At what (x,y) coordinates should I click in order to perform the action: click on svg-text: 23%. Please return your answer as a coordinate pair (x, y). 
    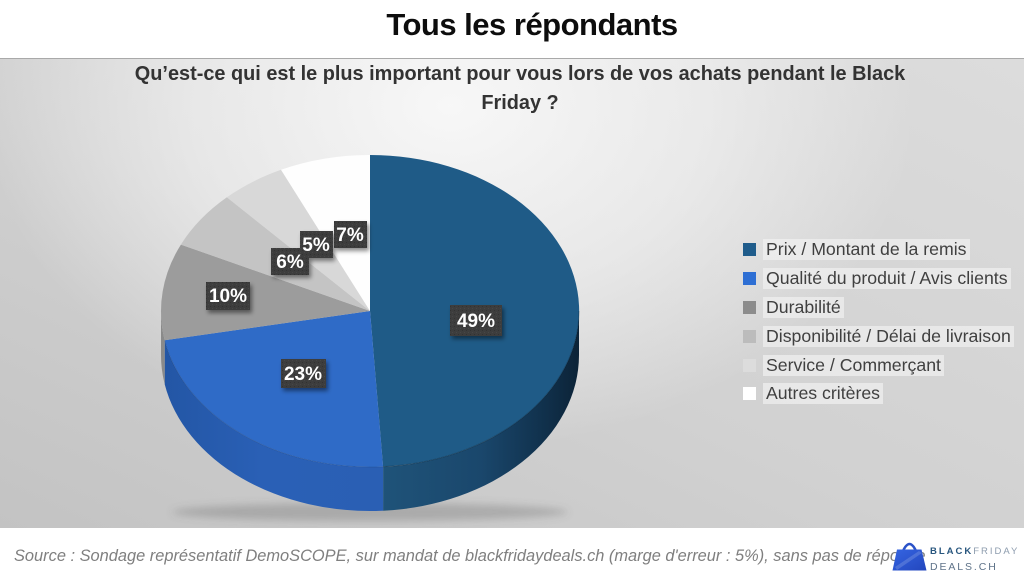
    Looking at the image, I should click on (303, 374).